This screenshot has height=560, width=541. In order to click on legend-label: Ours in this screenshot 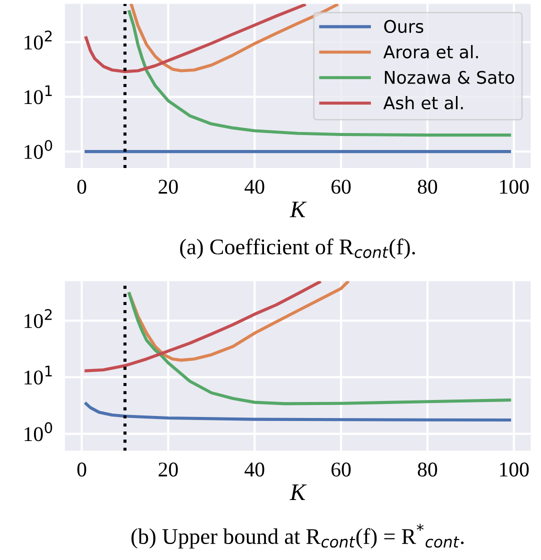, I will do `click(404, 26)`.